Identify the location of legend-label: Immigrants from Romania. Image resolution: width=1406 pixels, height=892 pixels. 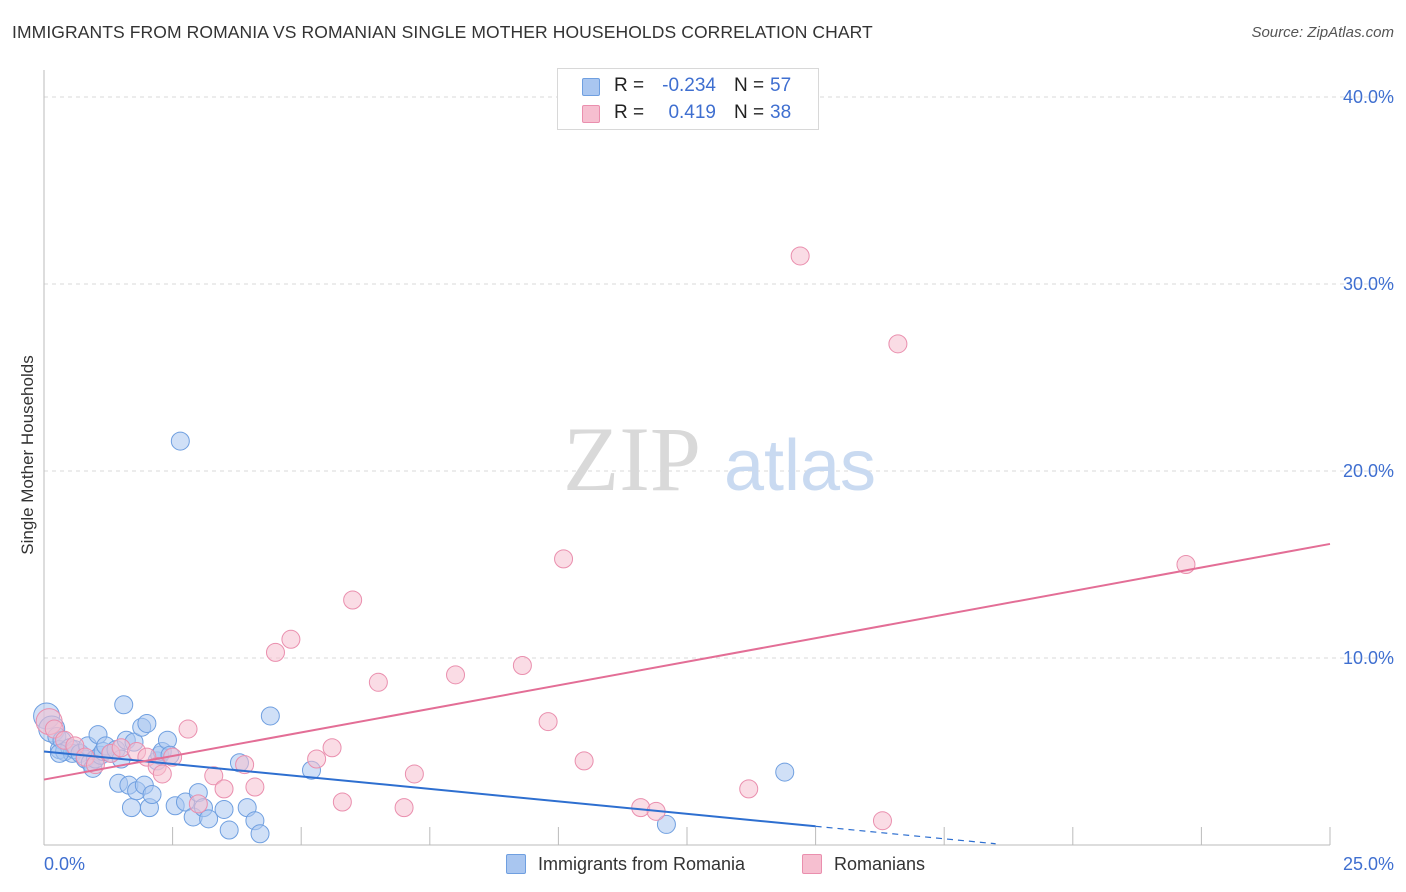
(642, 864).